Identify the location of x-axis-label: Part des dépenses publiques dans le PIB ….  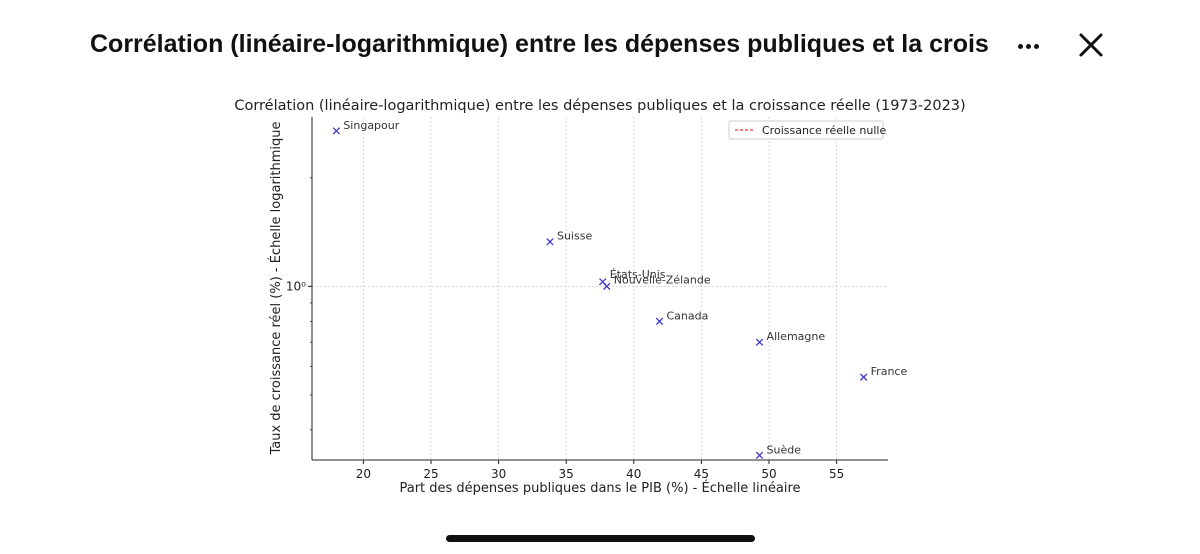
(599, 488).